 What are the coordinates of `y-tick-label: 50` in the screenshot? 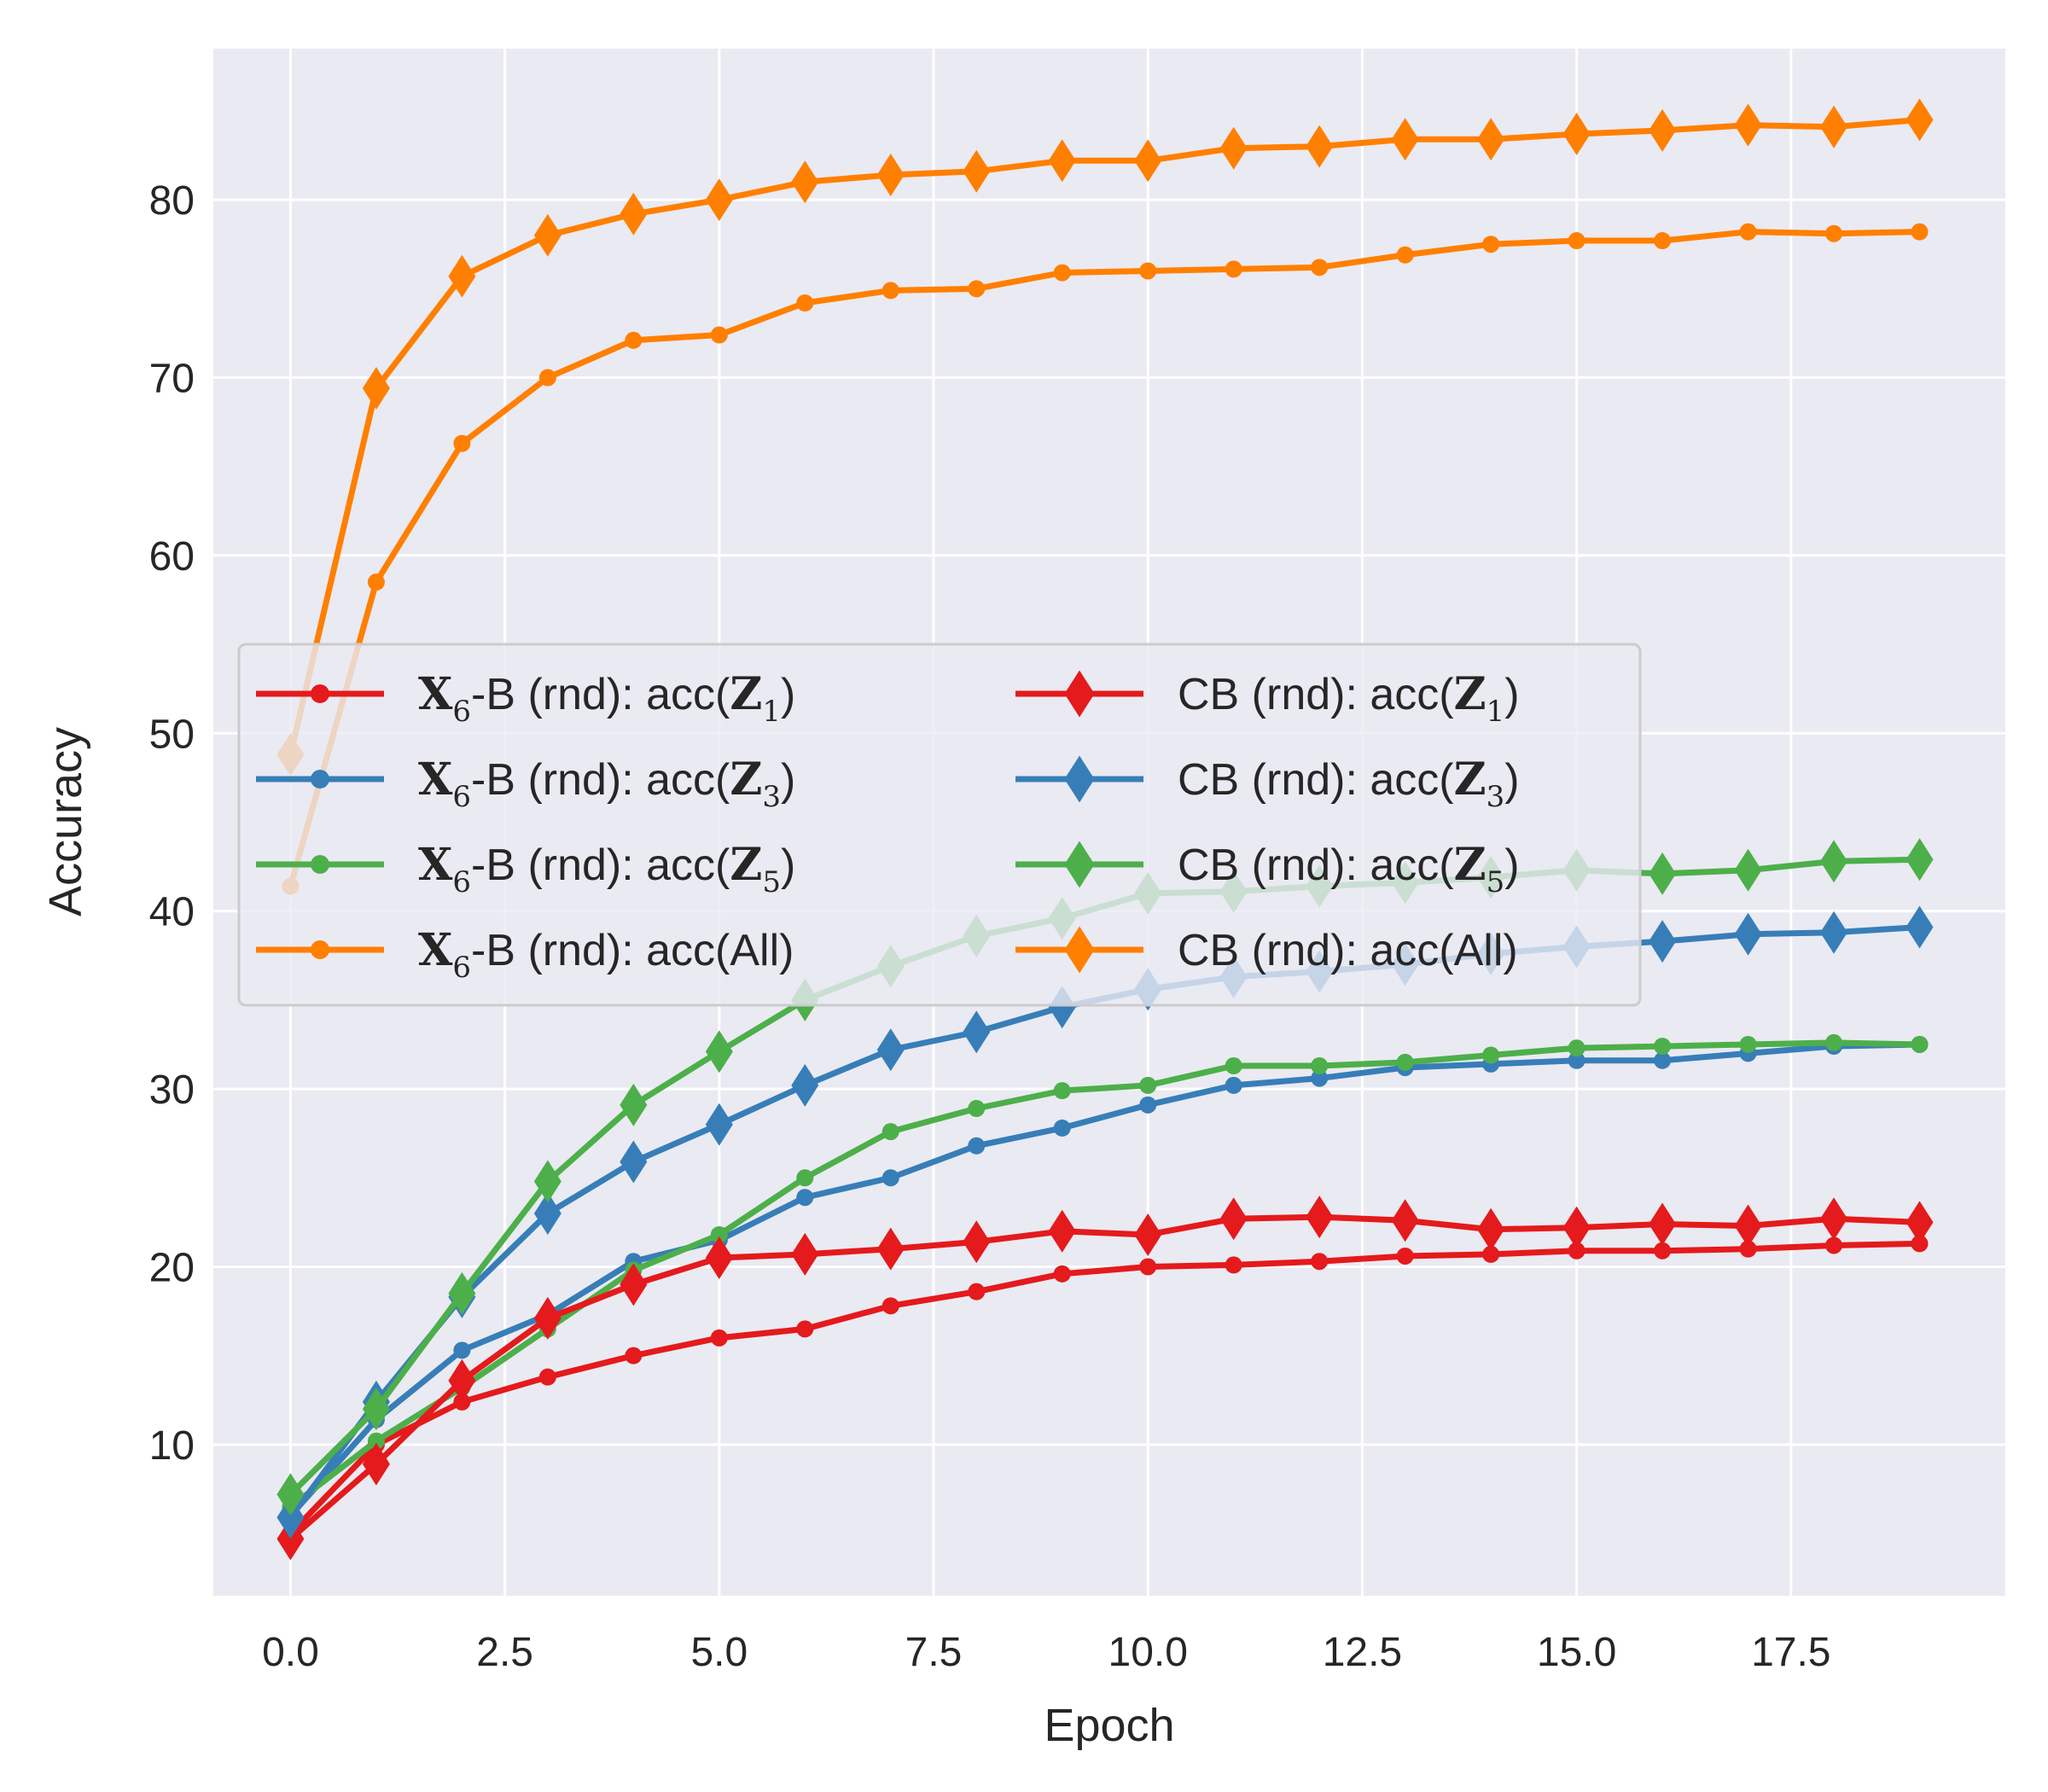 It's located at (172, 734).